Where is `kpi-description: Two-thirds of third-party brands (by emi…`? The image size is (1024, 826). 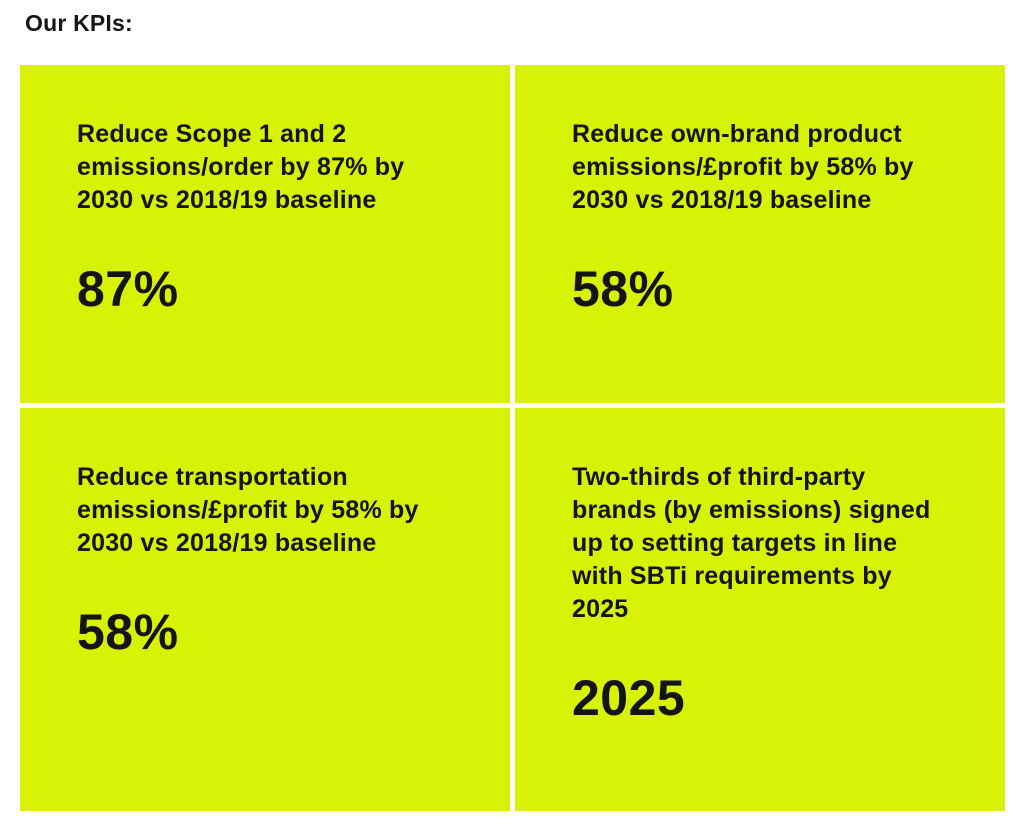
kpi-description: Two-thirds of third-party brands (by emi… is located at coordinates (751, 543).